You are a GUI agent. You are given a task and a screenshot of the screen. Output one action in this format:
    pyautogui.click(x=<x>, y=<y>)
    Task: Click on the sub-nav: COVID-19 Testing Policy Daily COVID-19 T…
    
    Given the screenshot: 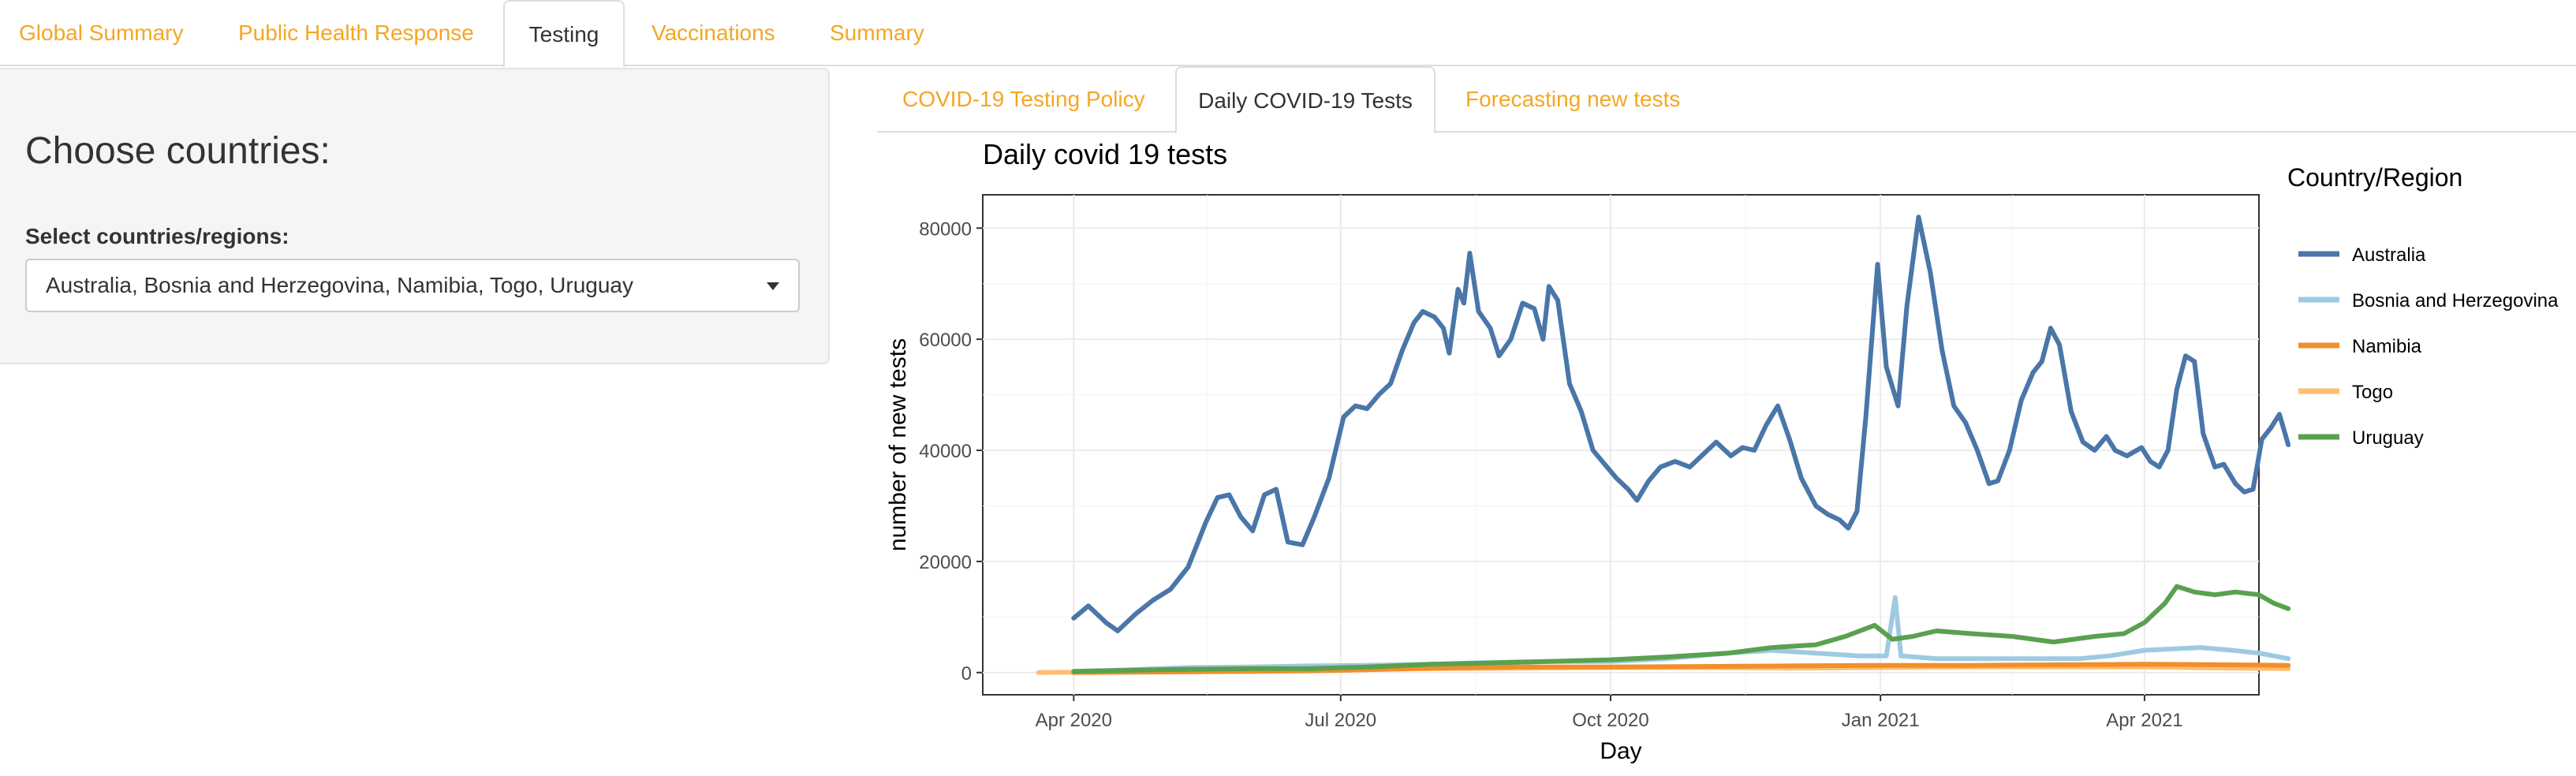 What is the action you would take?
    pyautogui.click(x=1726, y=100)
    